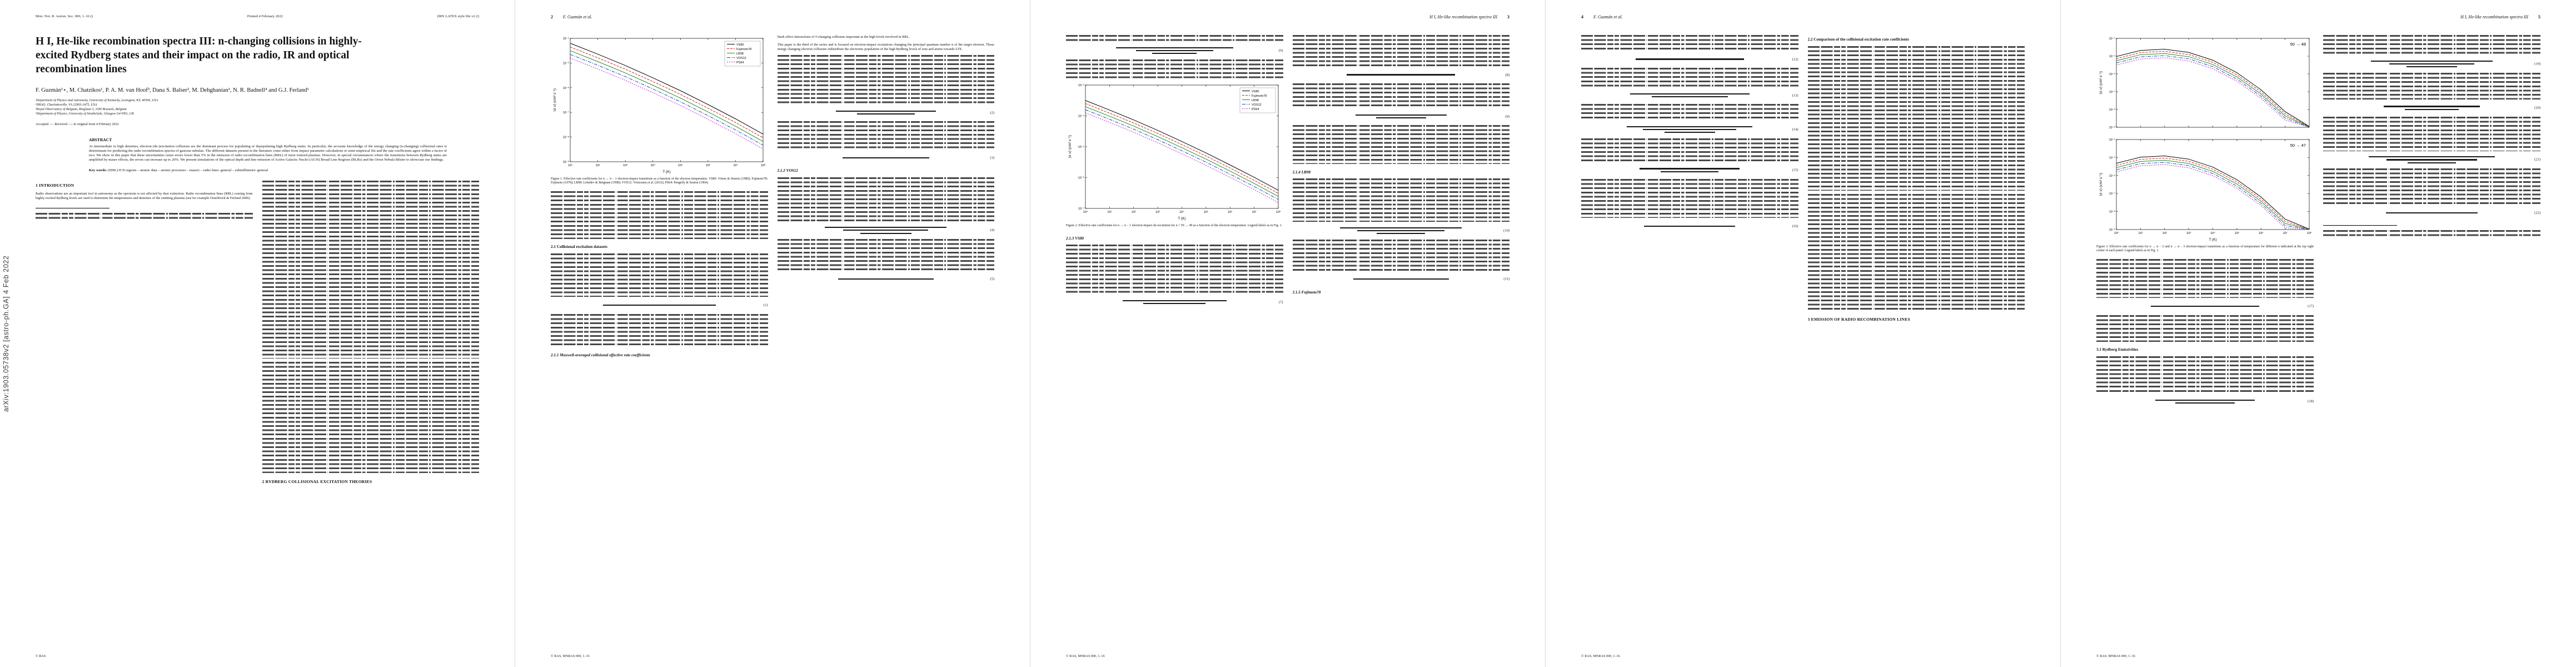 The height and width of the screenshot is (667, 2576). What do you see at coordinates (1280, 50) in the screenshot?
I see `equation-number: (6)` at bounding box center [1280, 50].